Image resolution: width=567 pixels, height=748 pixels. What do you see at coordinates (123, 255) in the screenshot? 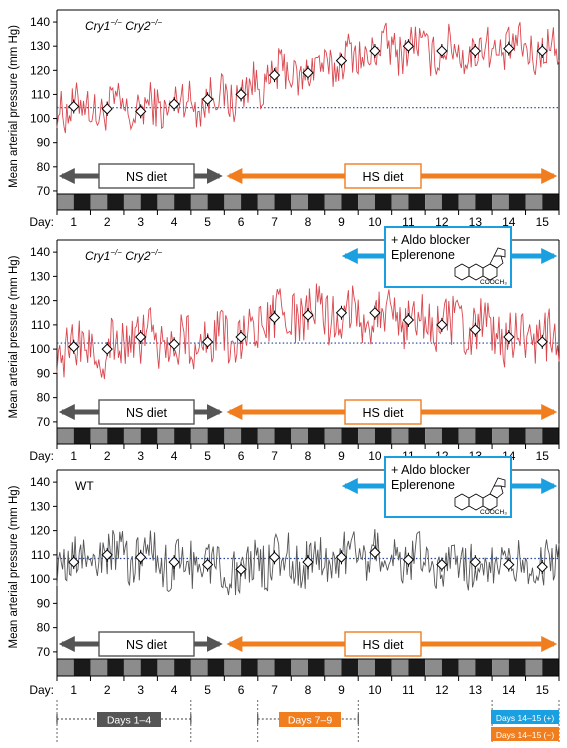
I see `genotype-label: Cry1−/− Cry2−/−` at bounding box center [123, 255].